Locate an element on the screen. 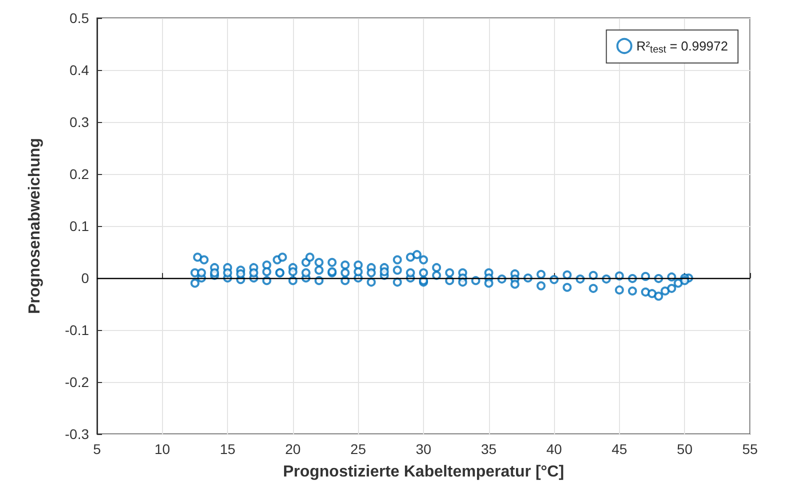 Image resolution: width=786 pixels, height=498 pixels. x-tick-label: 15 is located at coordinates (228, 449).